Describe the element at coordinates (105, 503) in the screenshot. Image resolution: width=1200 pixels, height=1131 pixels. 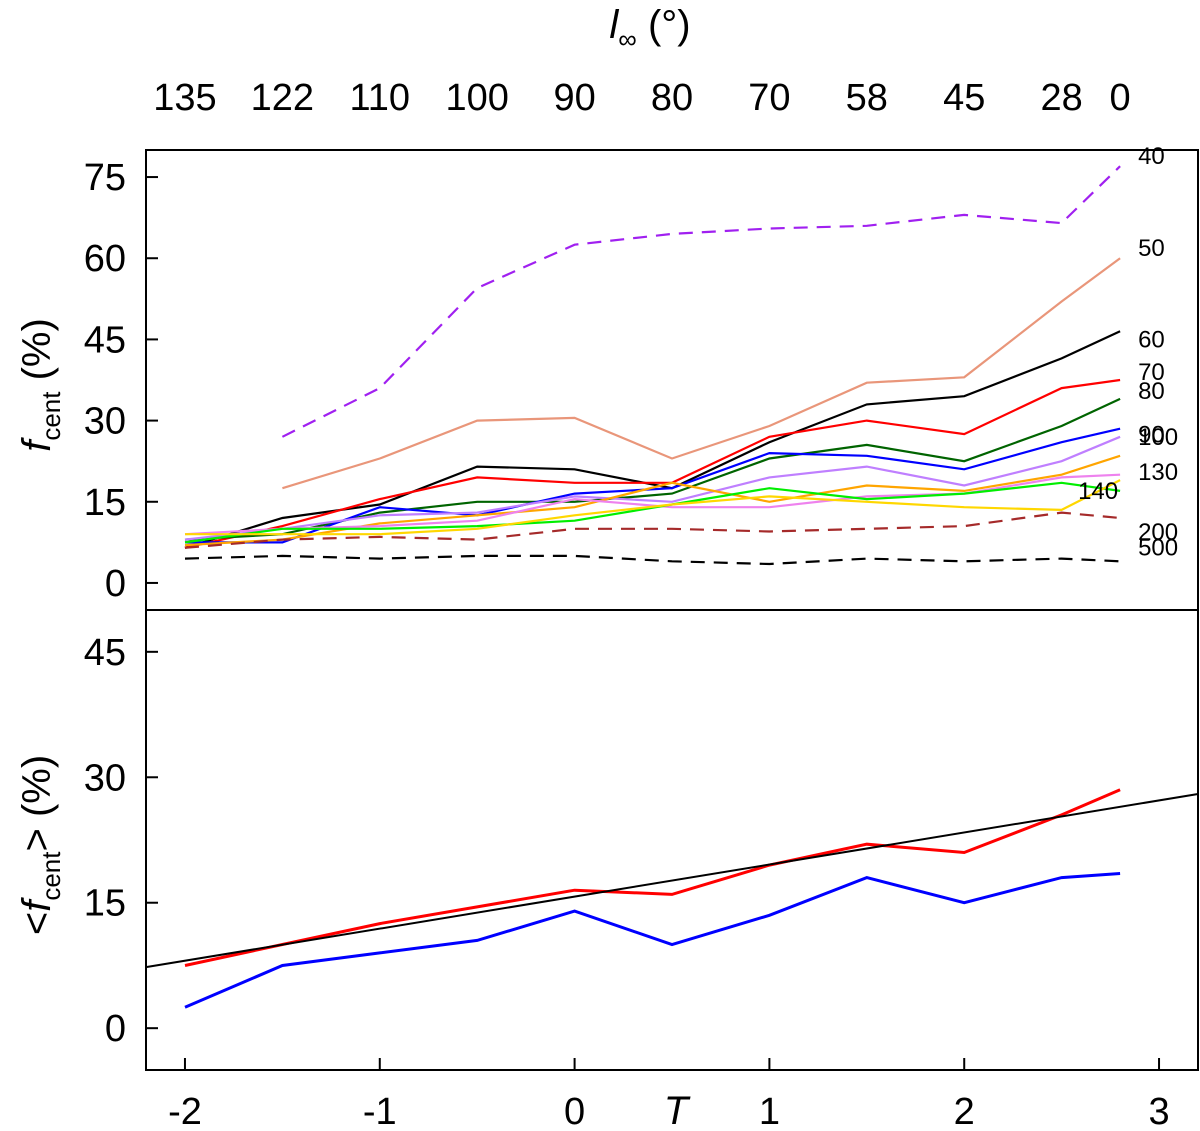
I see `top-y-tick-label: 15` at that location.